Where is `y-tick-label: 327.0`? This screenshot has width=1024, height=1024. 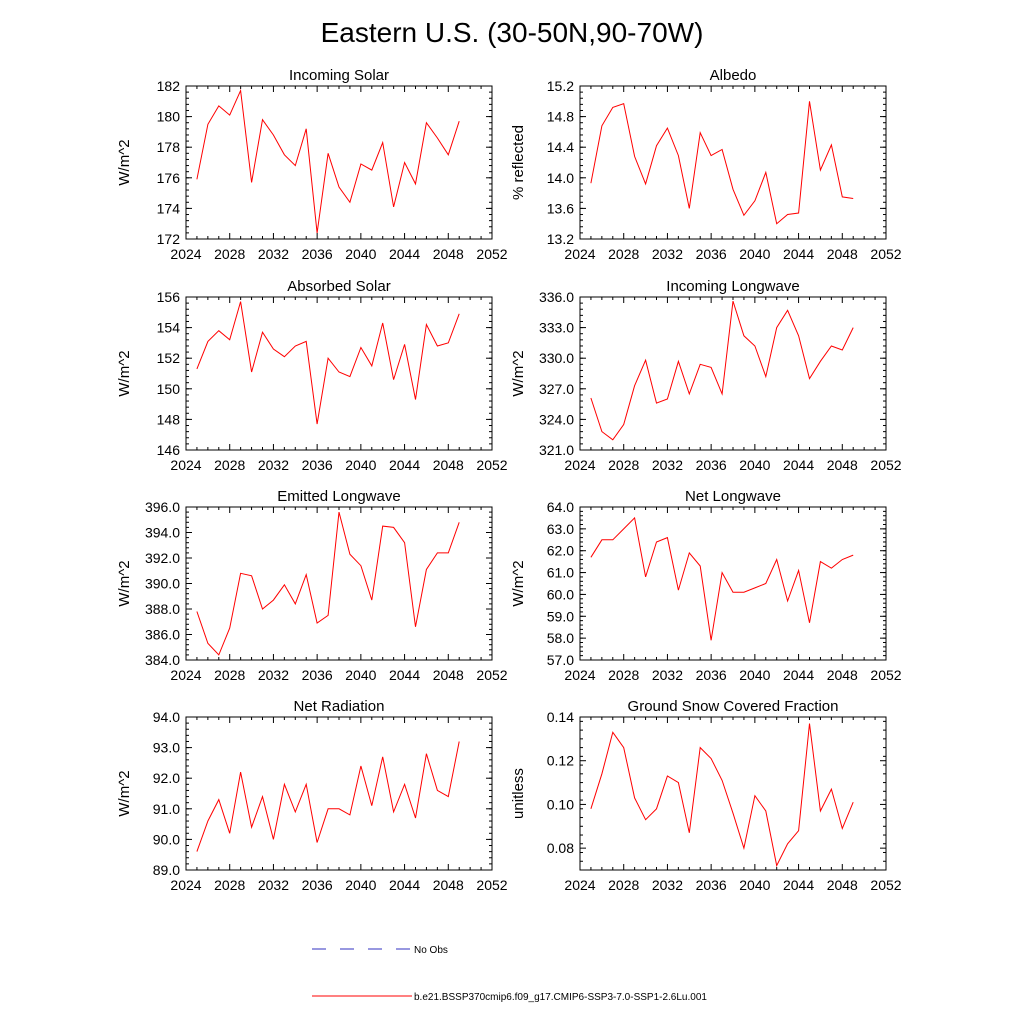 y-tick-label: 327.0 is located at coordinates (556, 389).